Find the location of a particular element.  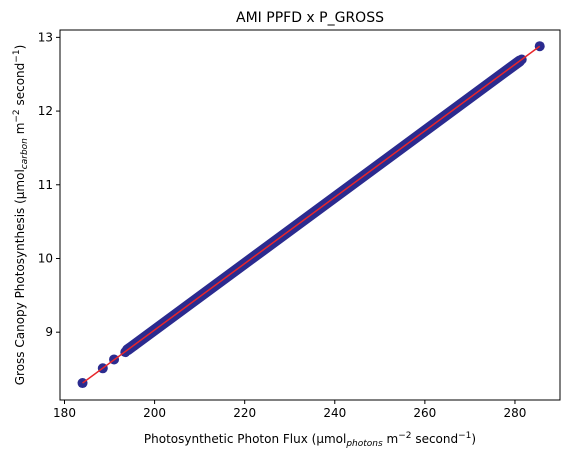

x-label-rest2: second is located at coordinates (435, 439).